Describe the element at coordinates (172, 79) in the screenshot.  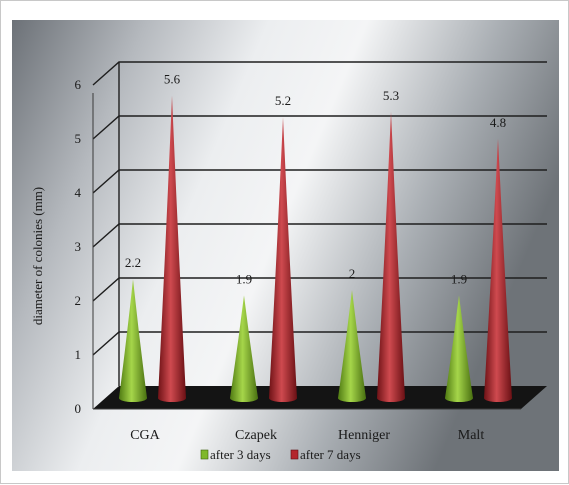
I see `data-label: 5.6` at that location.